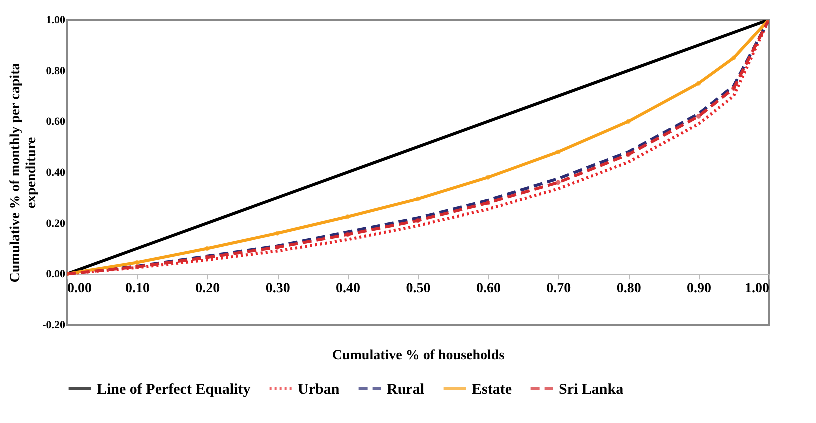 This screenshot has width=816, height=423. Describe the element at coordinates (56, 224) in the screenshot. I see `y-tick-label: 0.20` at that location.